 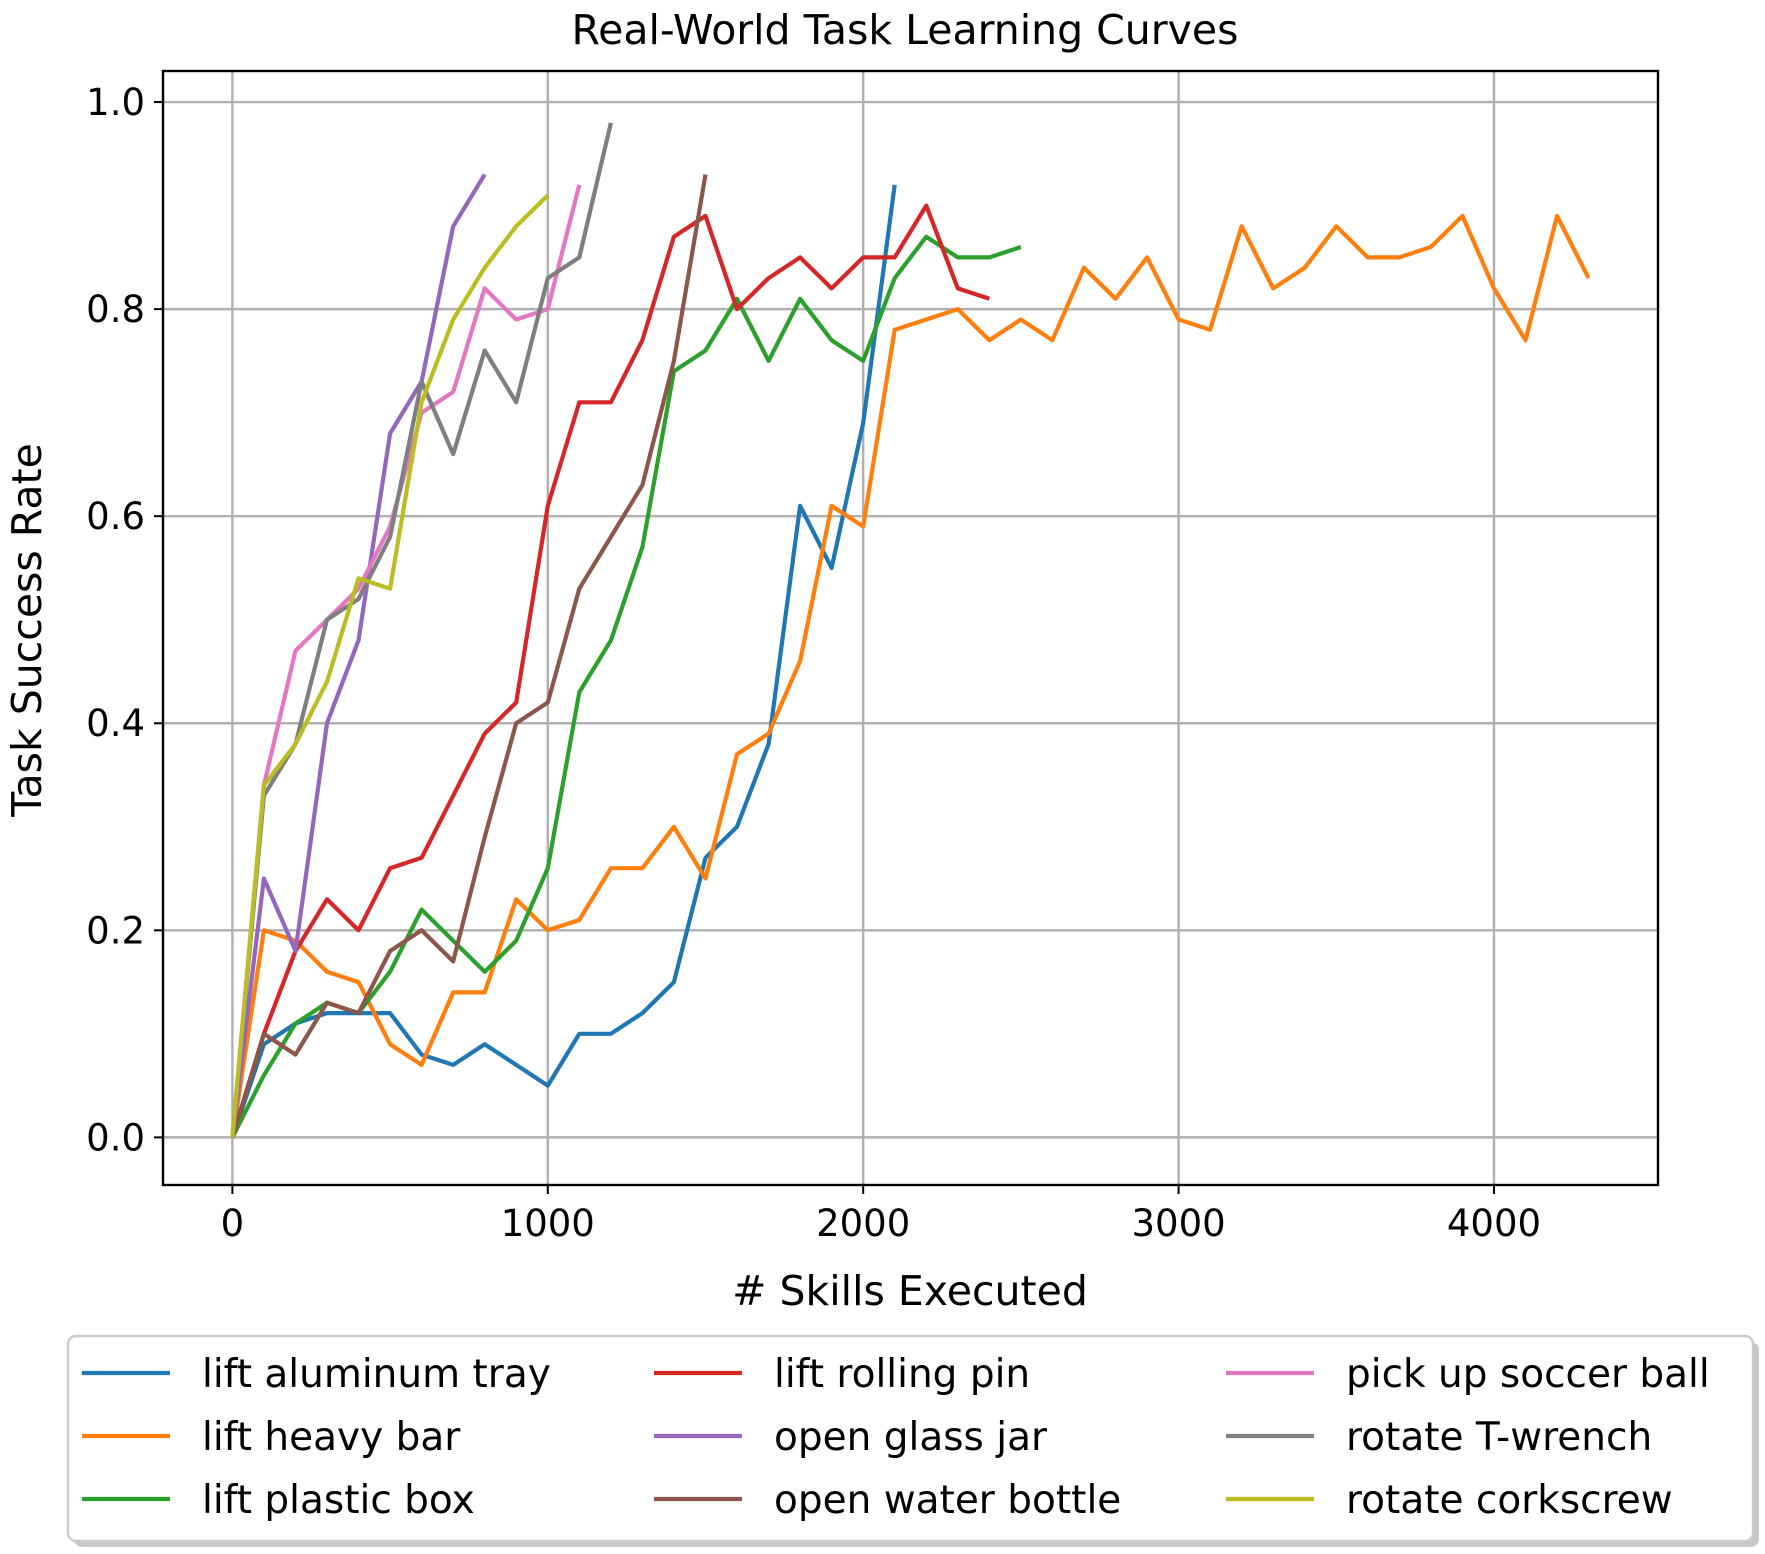 I want to click on y-tick-label: 0.2, so click(x=115, y=930).